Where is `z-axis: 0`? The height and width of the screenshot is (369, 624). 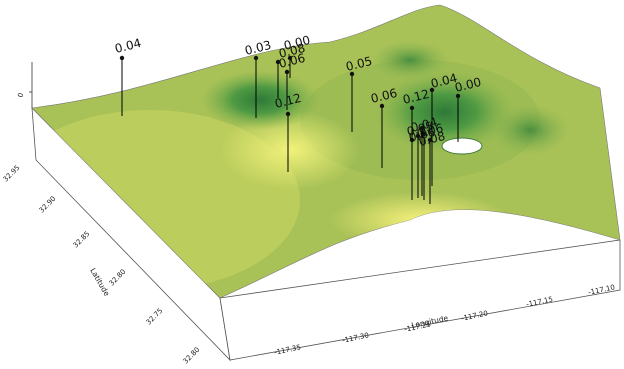
z-axis: 0 is located at coordinates (24, 85).